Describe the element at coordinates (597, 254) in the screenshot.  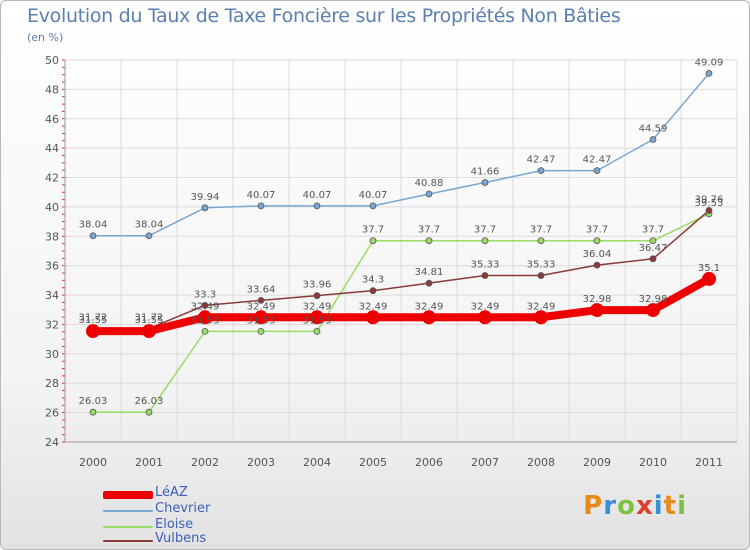
I see `data-label-vulbens: 36.04` at that location.